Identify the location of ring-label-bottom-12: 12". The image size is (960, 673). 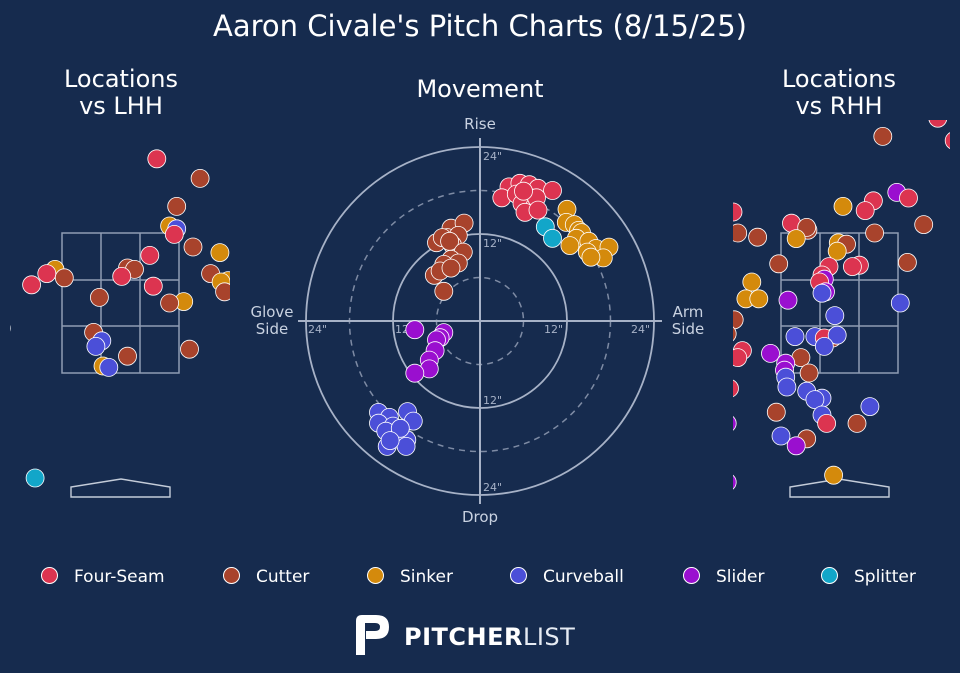
(492, 400).